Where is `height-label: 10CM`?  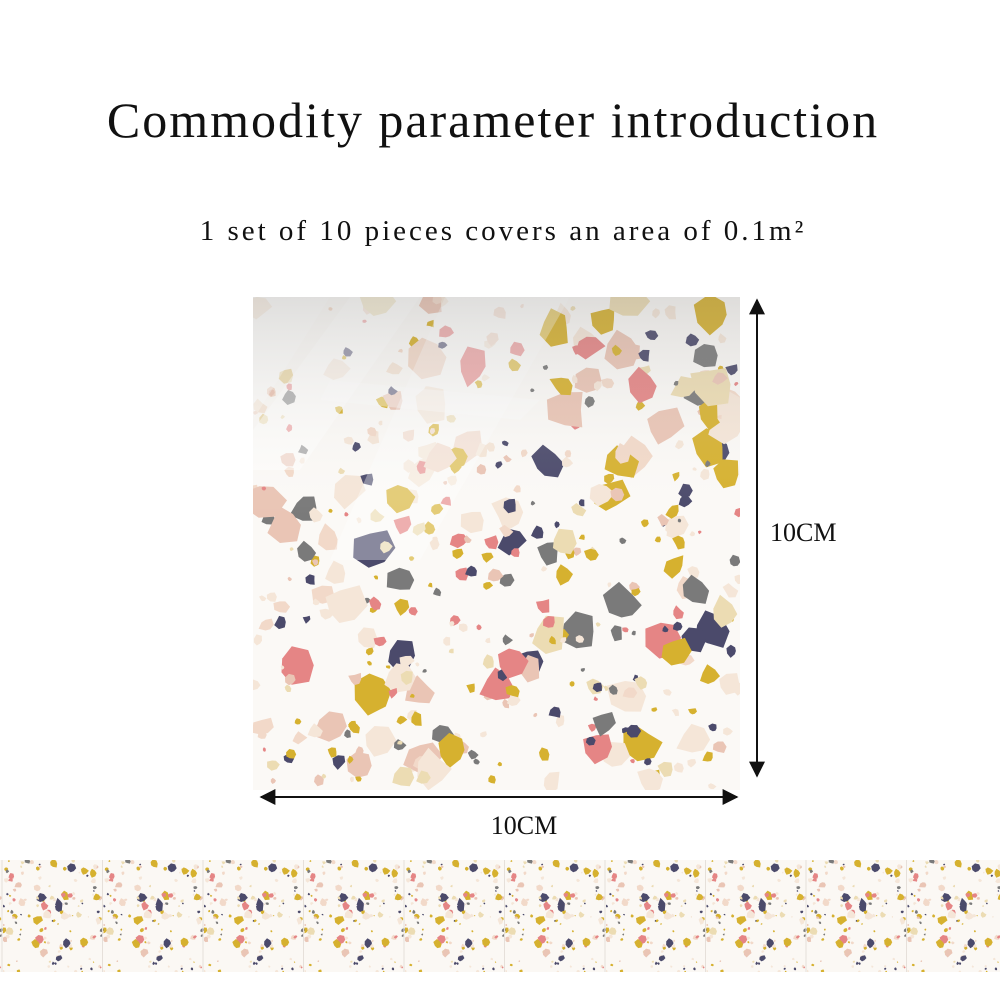 height-label: 10CM is located at coordinates (803, 532).